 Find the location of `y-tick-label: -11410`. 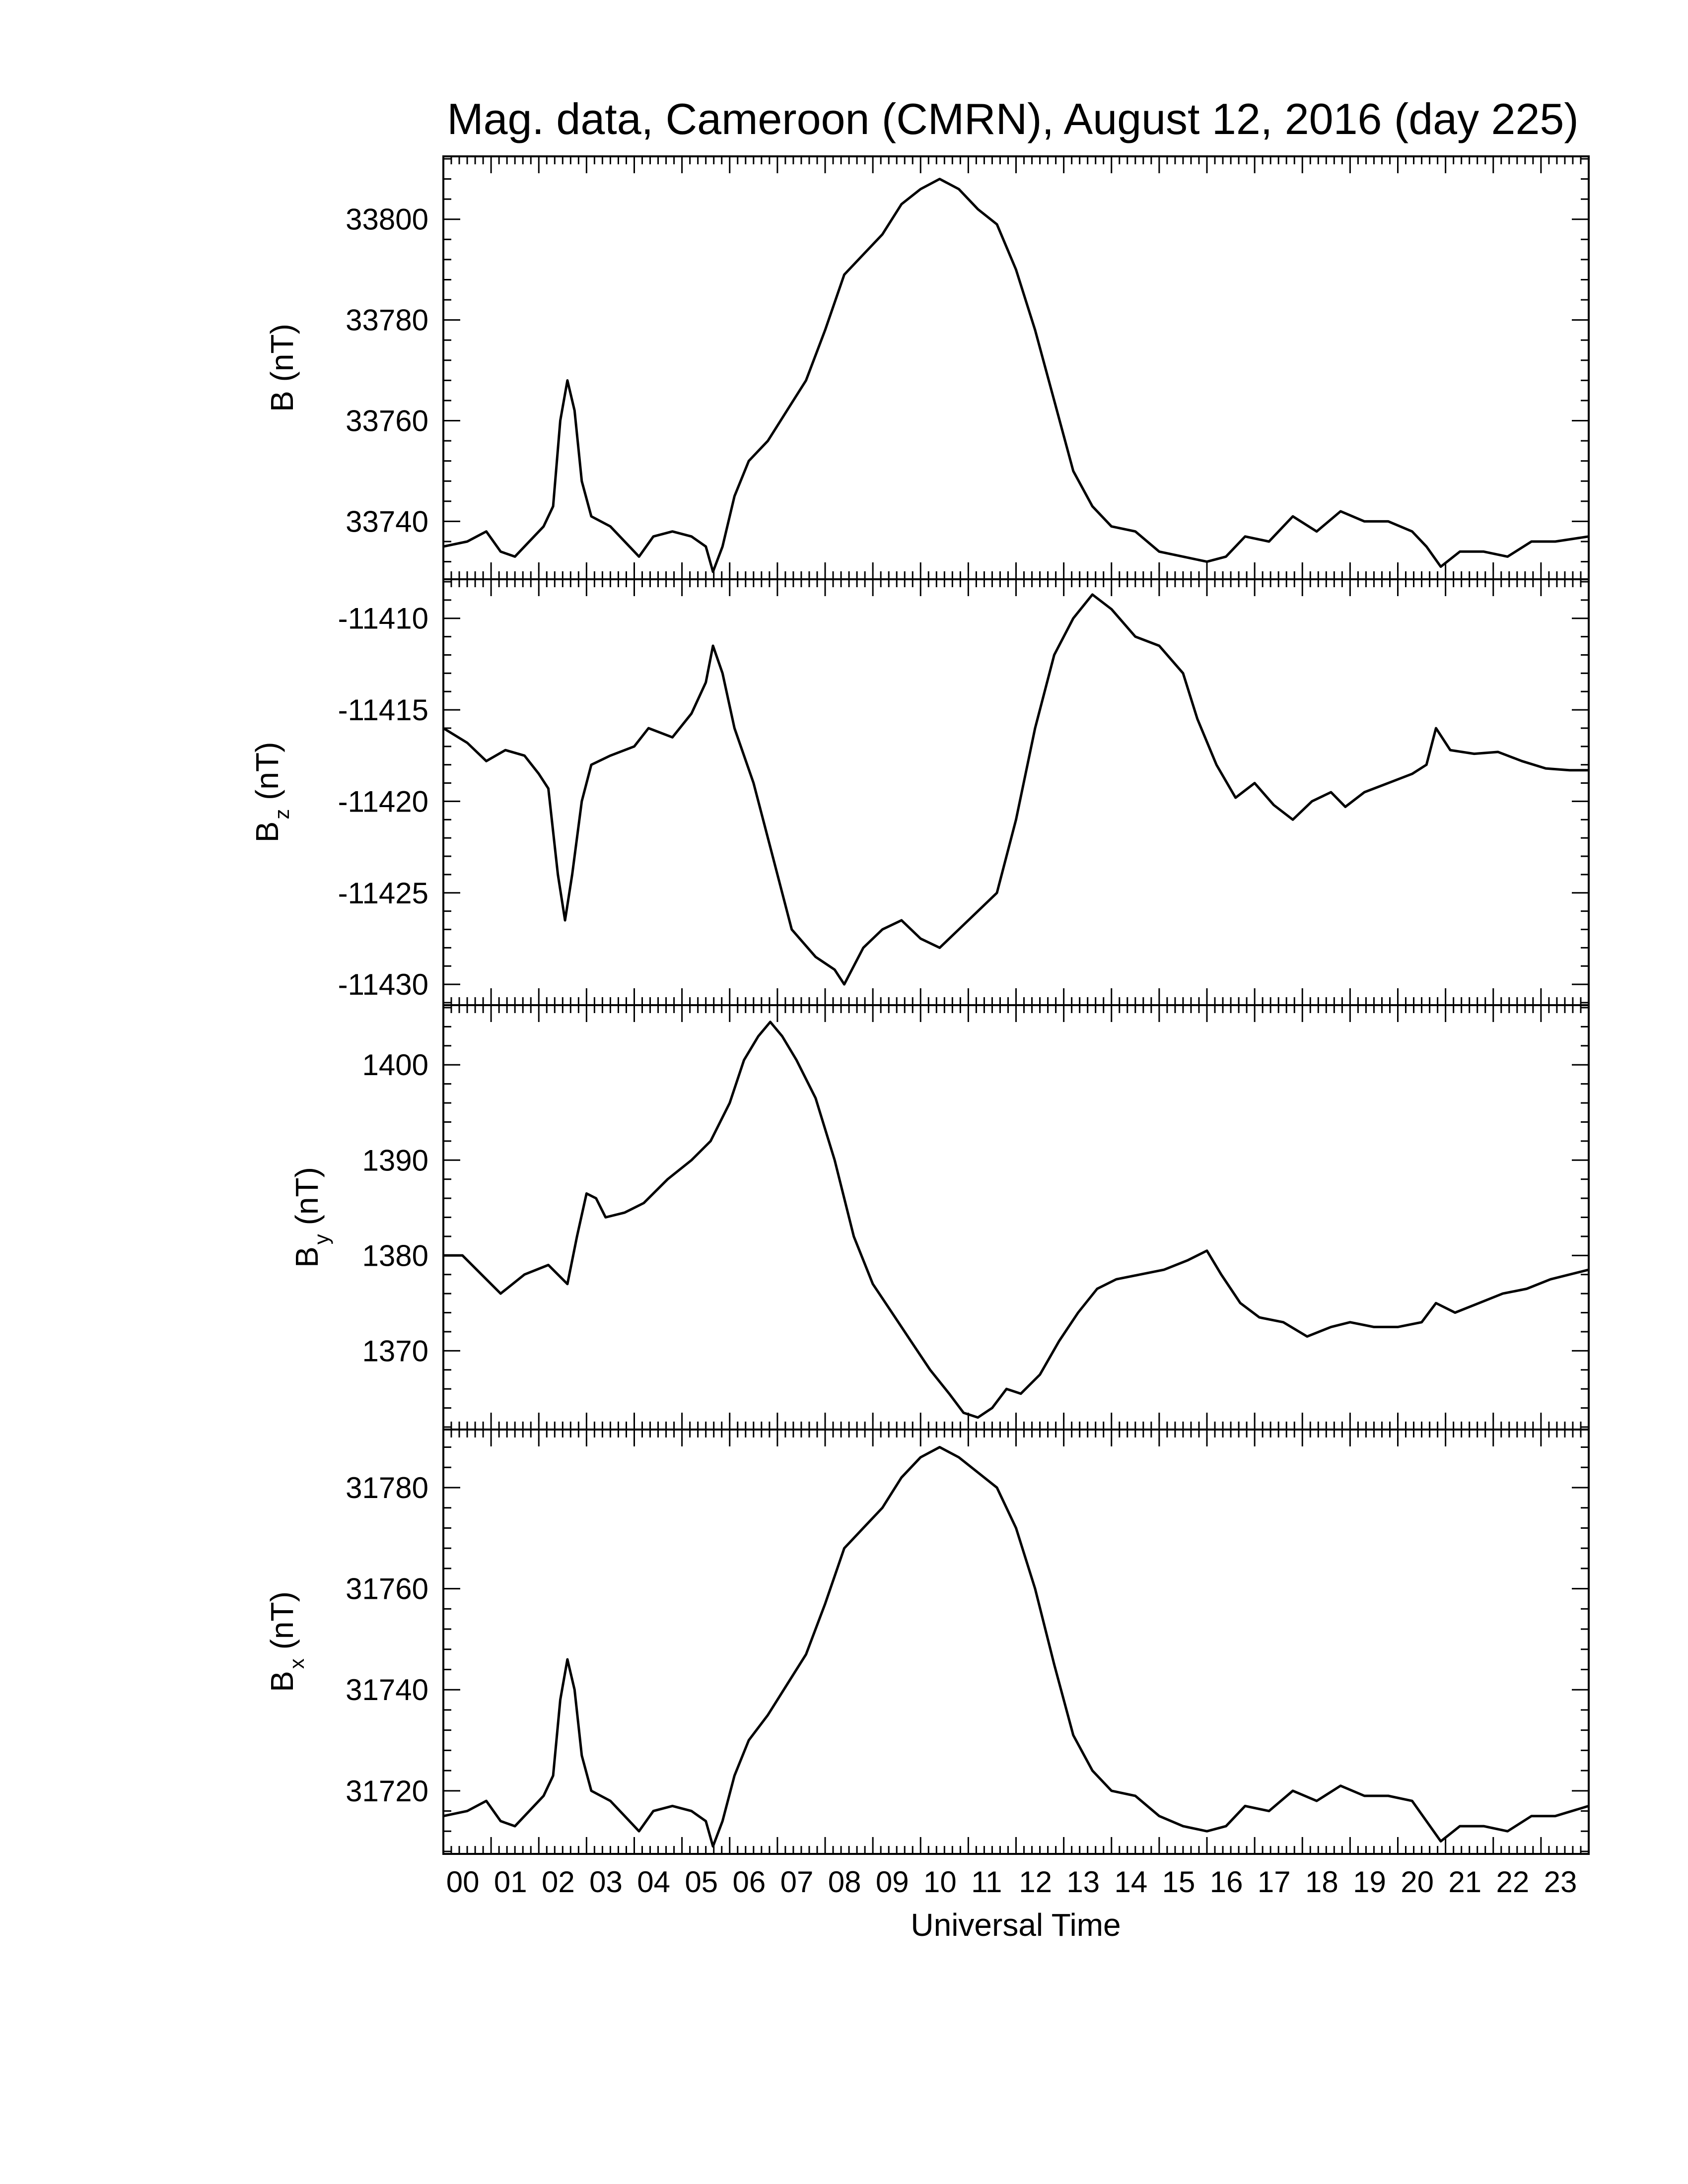

y-tick-label: -11410 is located at coordinates (383, 618).